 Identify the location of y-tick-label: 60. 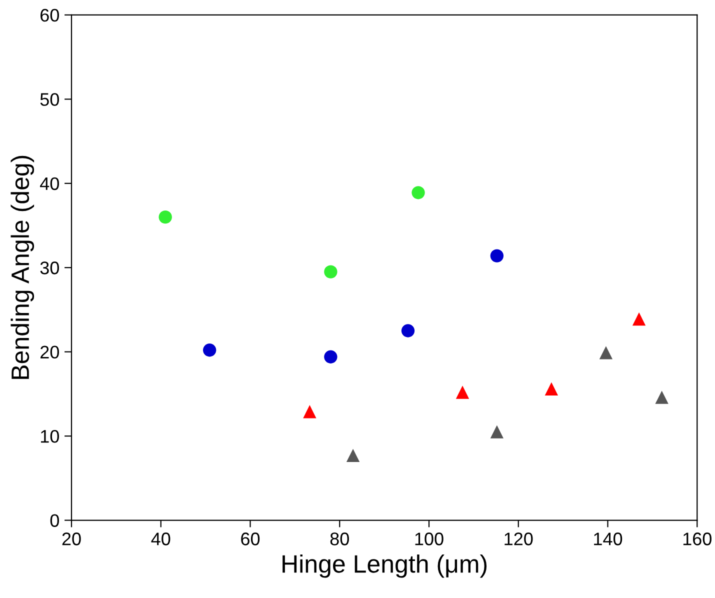
(49, 15).